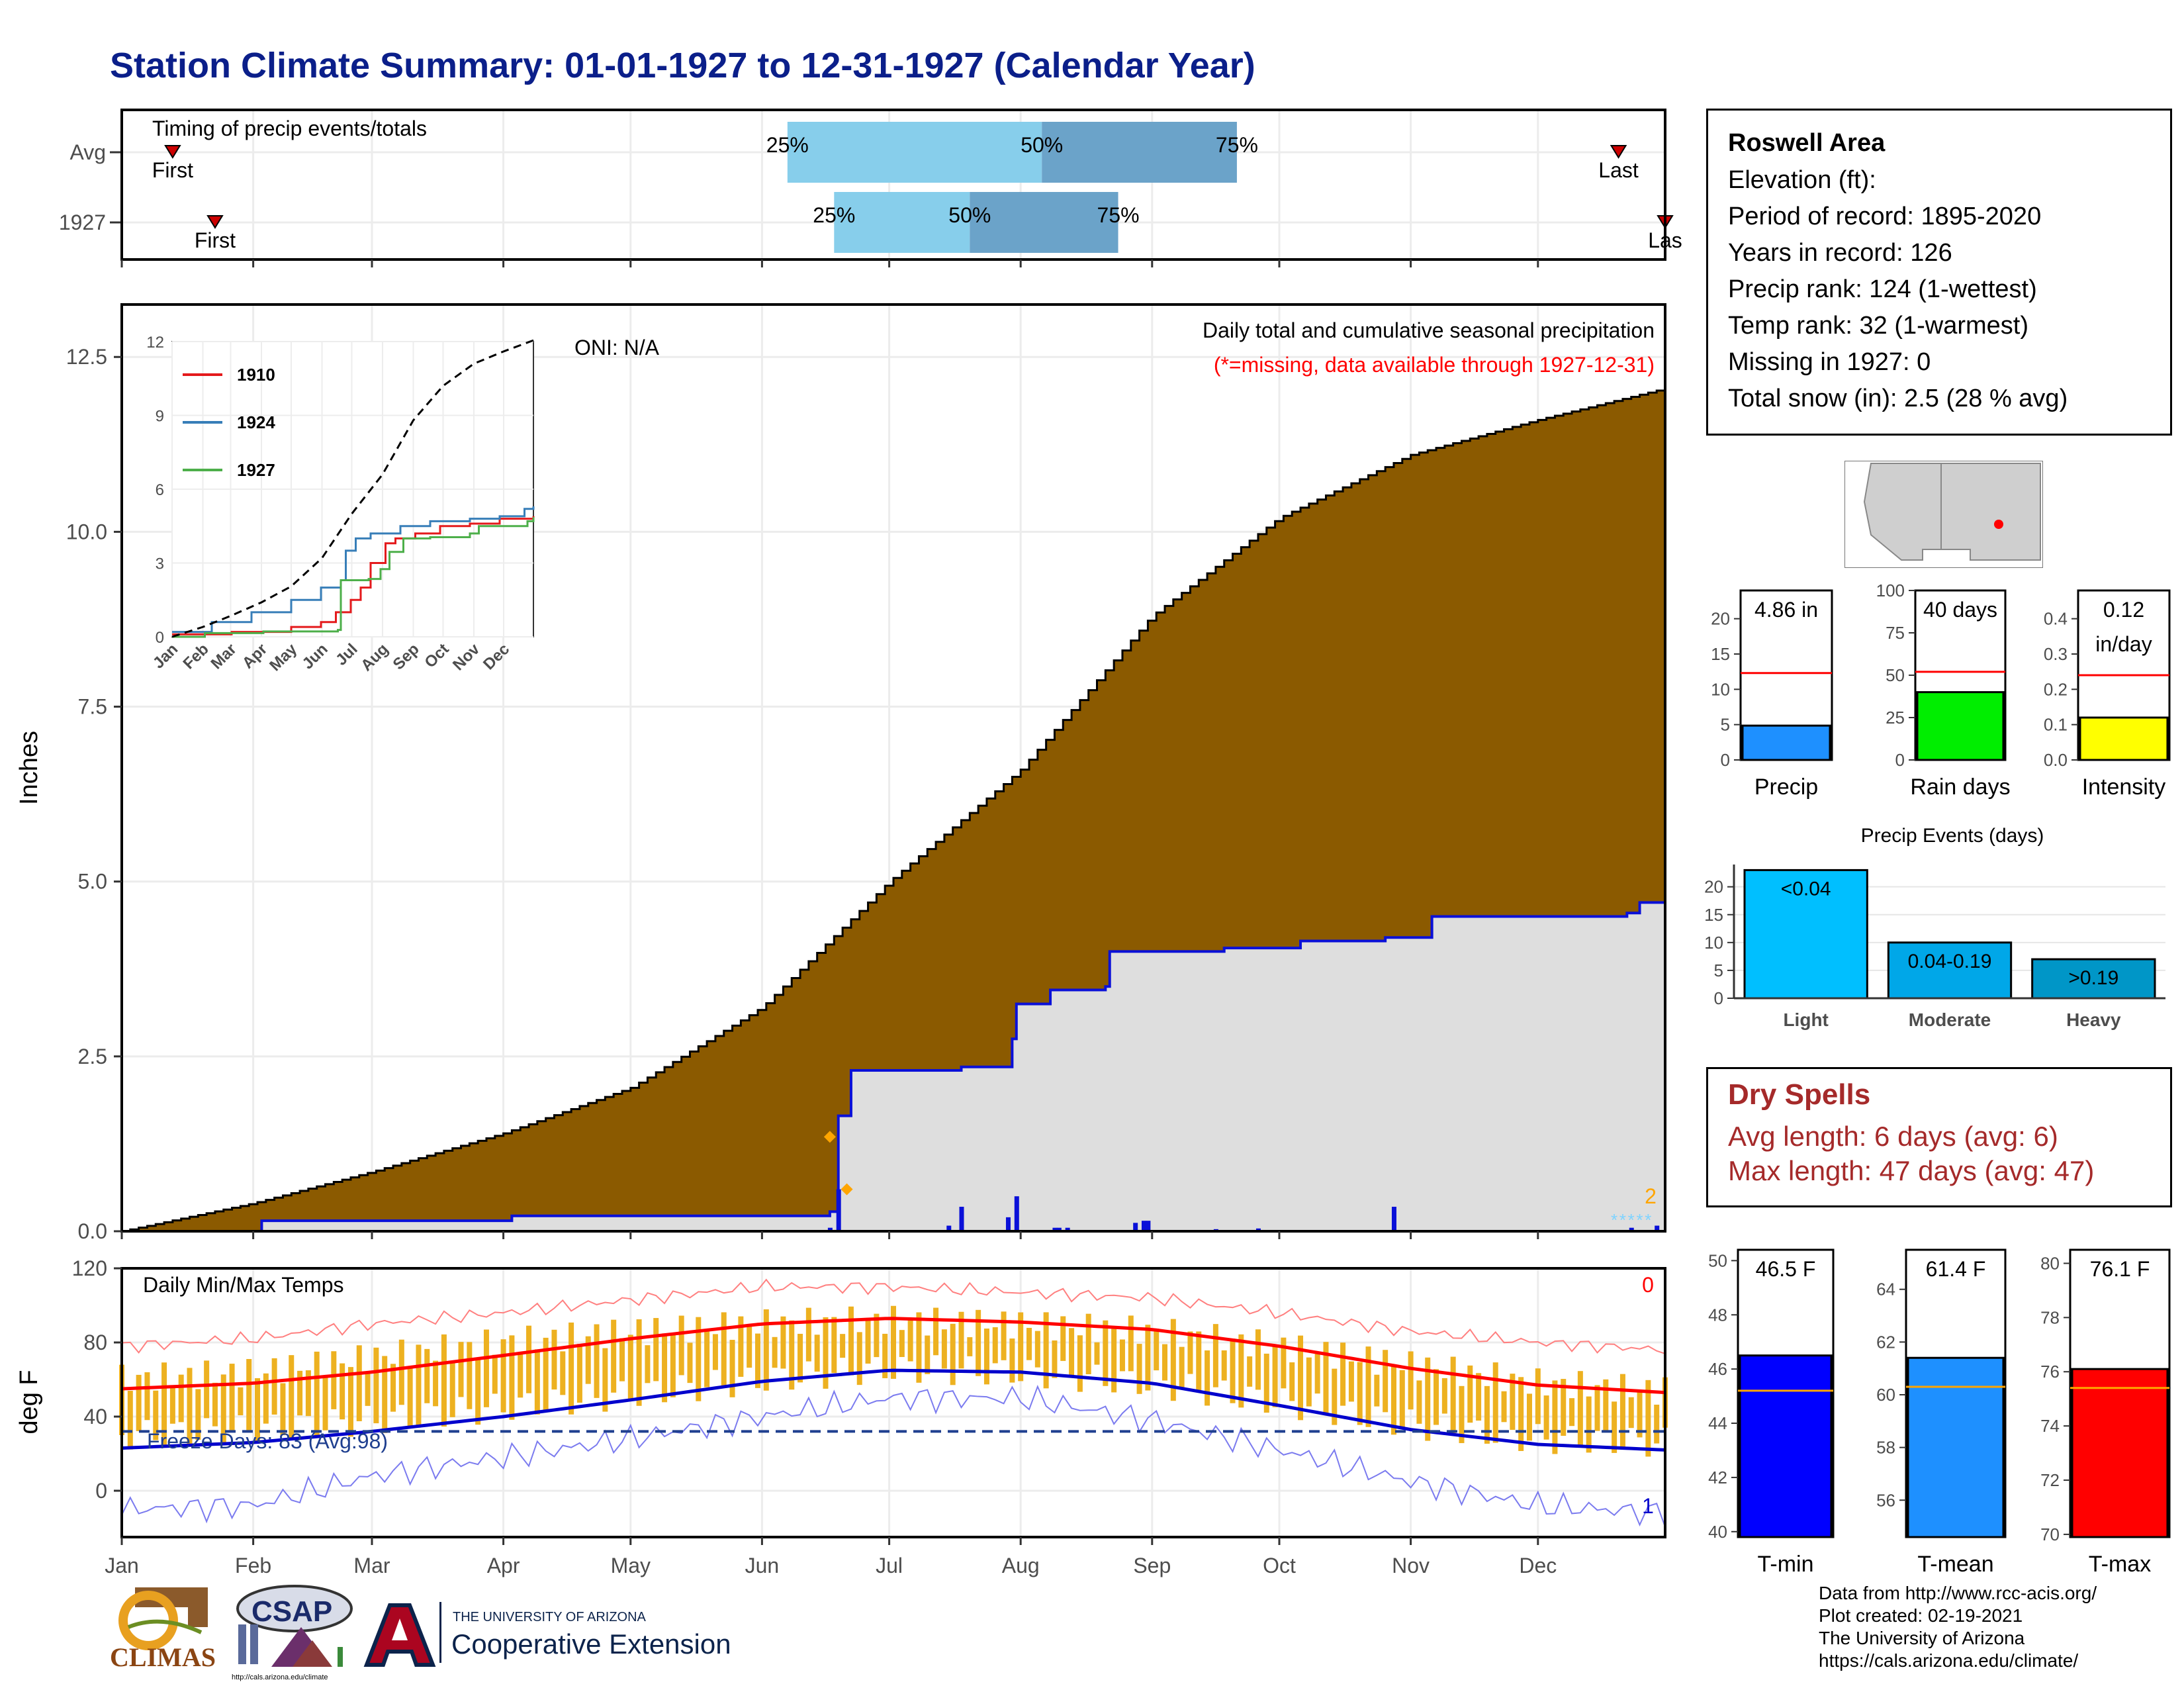  What do you see at coordinates (847, 1189) in the screenshot?
I see `missing-data-marker` at bounding box center [847, 1189].